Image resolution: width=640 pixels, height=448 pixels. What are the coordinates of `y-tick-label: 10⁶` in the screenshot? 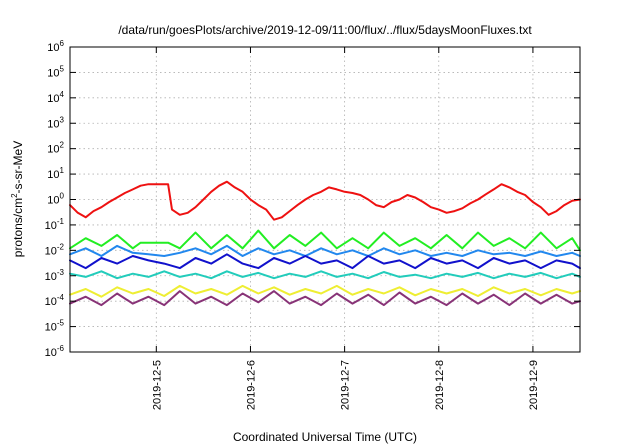 It's located at (55, 46).